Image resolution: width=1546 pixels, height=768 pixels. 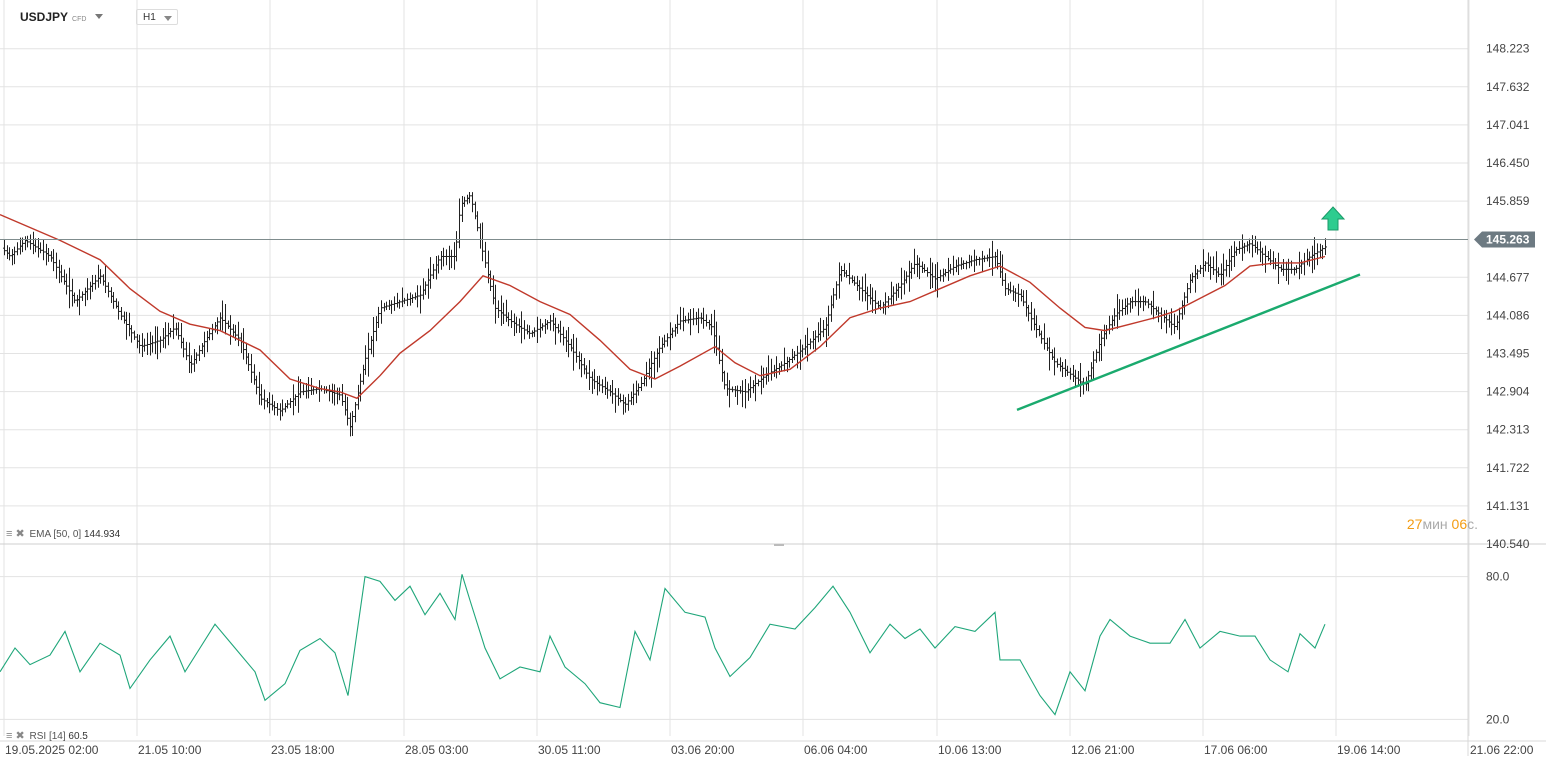 I want to click on price-tick-label: 147.632, so click(x=1508, y=87).